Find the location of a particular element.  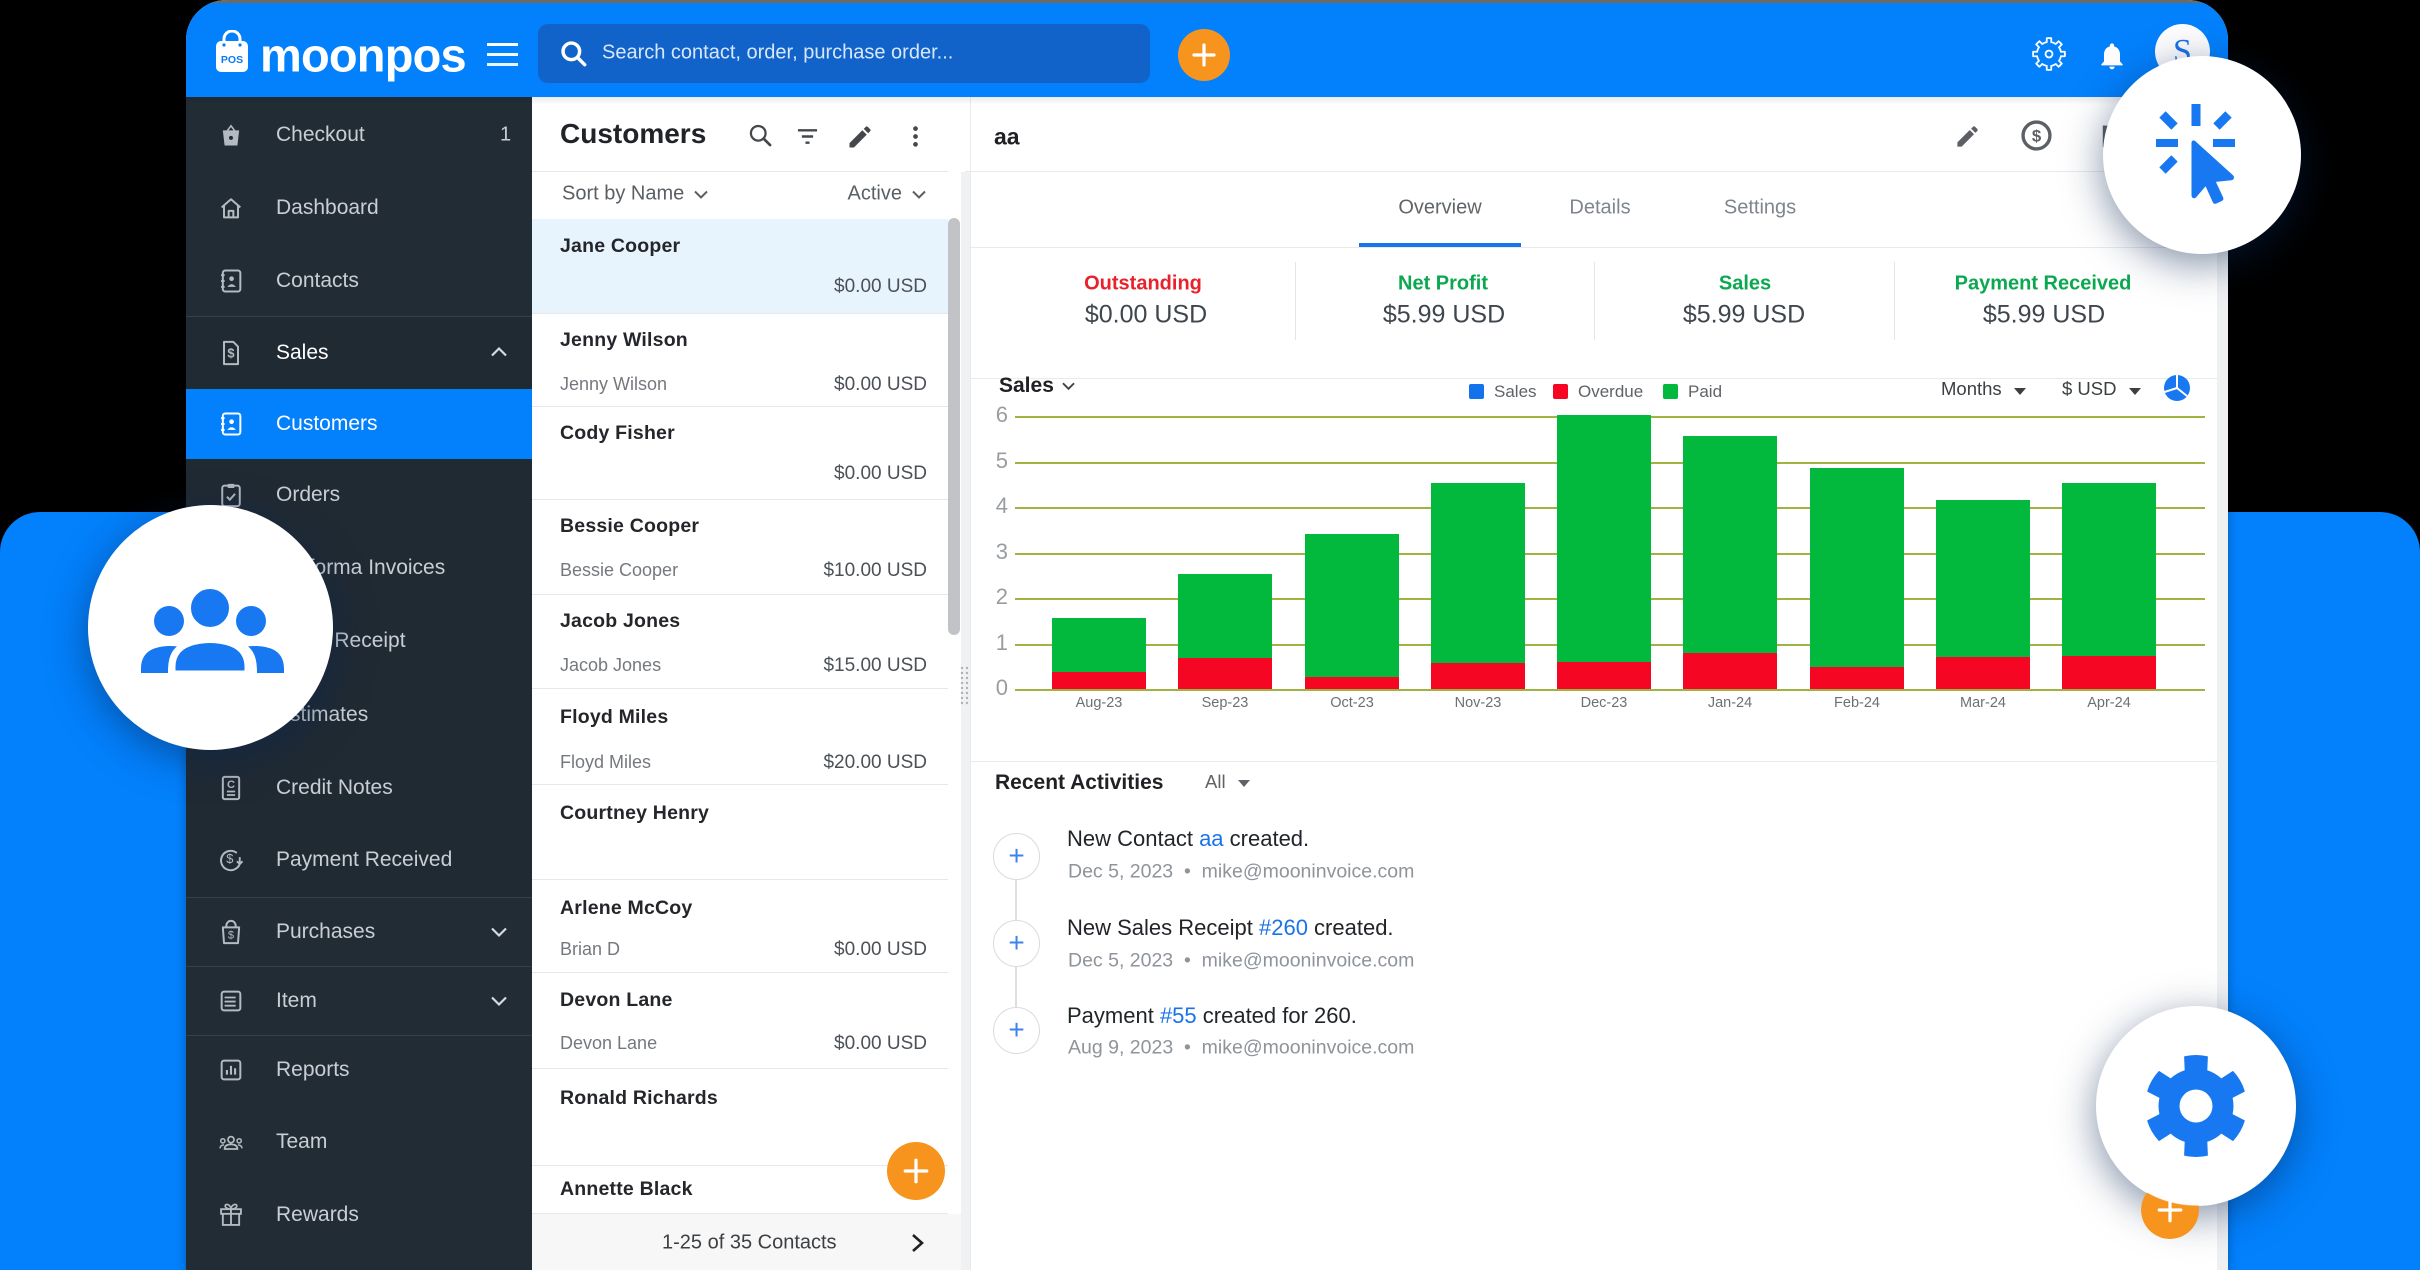

svg-text: C is located at coordinates (231, 785).